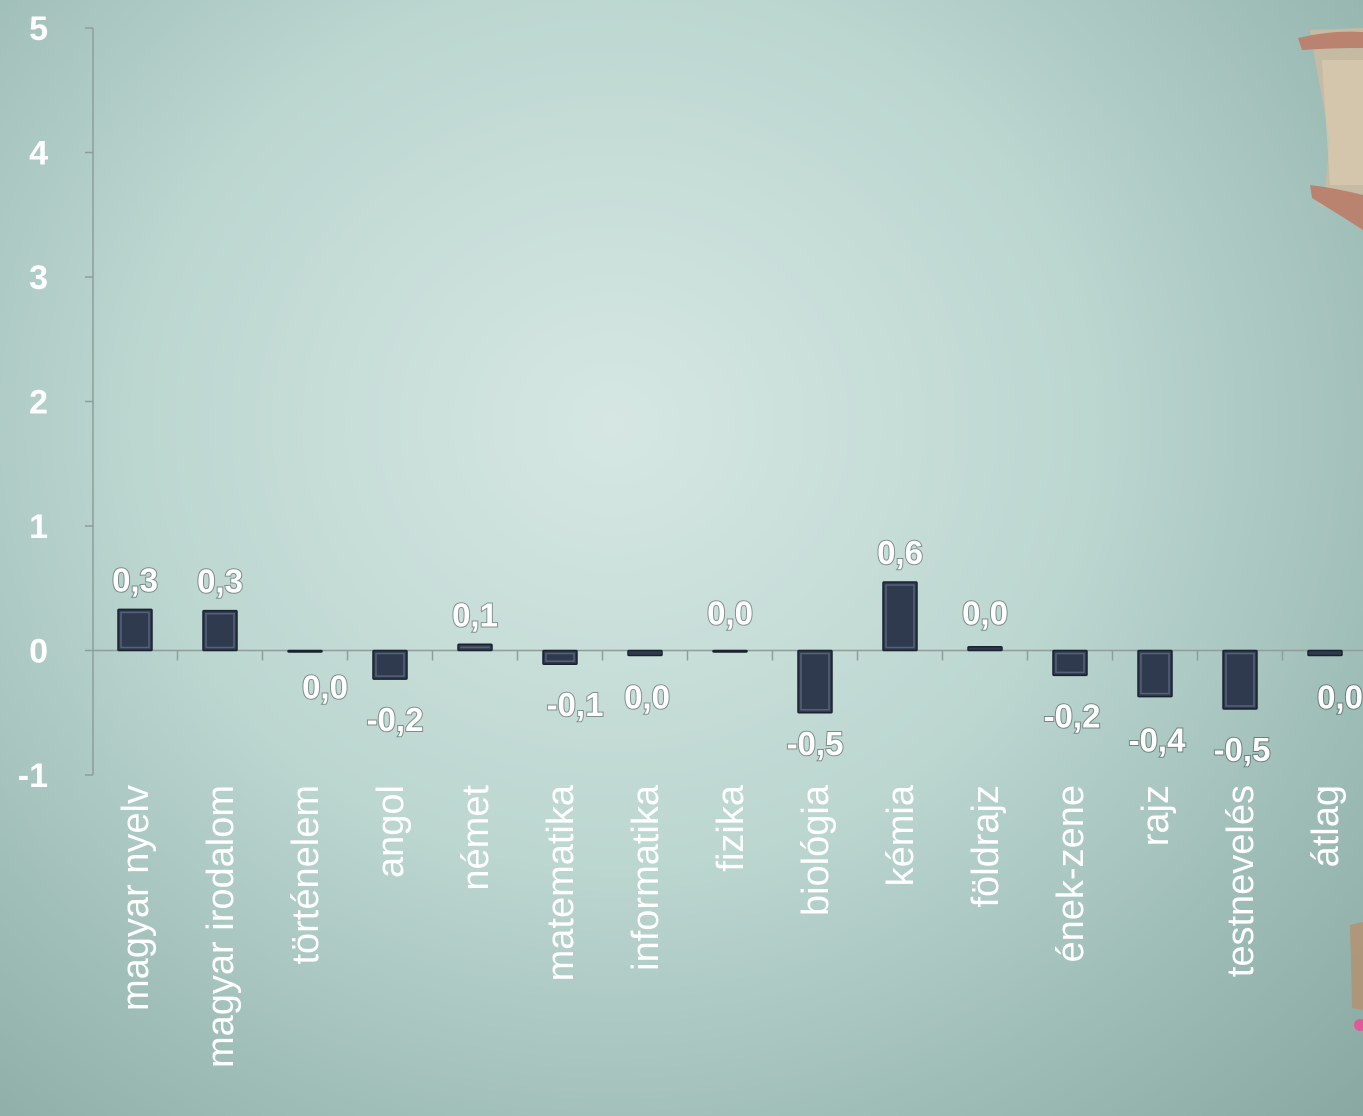  I want to click on y-tick-label: 5, so click(38, 29).